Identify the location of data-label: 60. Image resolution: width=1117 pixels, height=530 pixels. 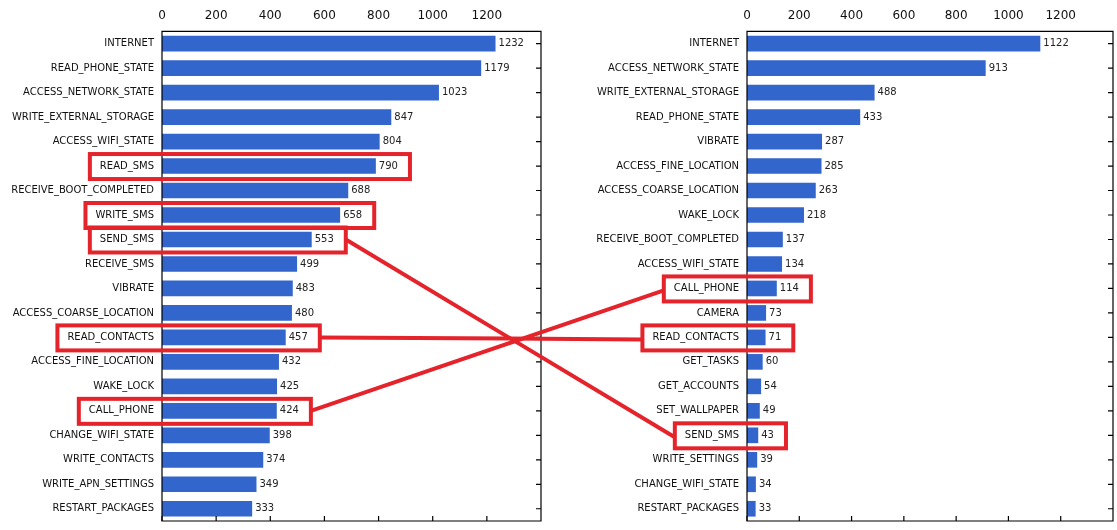
(772, 361).